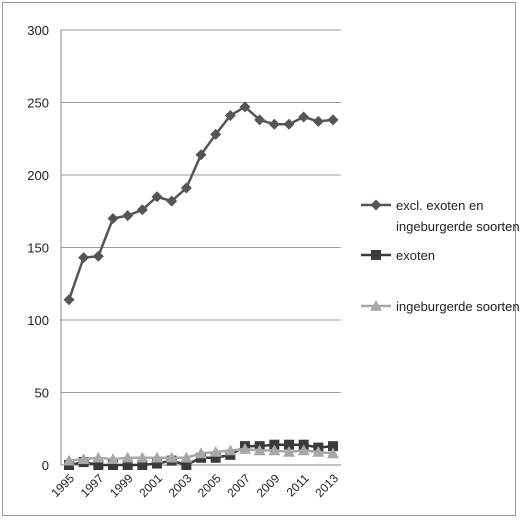  Describe the element at coordinates (38, 248) in the screenshot. I see `y-tick-label: 150` at that location.